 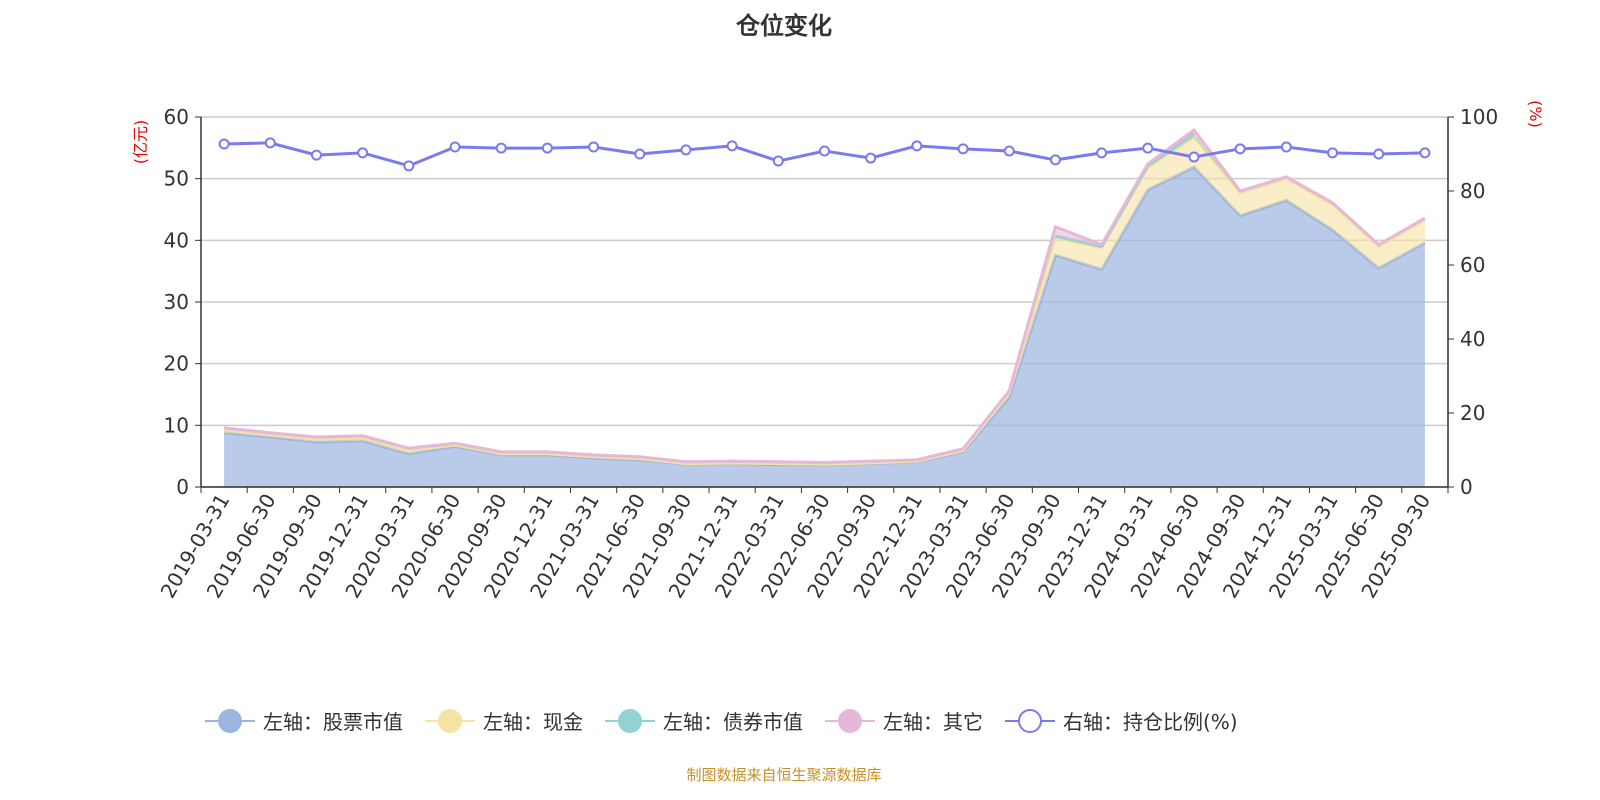 What do you see at coordinates (176, 425) in the screenshot?
I see `y-left-tick-label: 10` at bounding box center [176, 425].